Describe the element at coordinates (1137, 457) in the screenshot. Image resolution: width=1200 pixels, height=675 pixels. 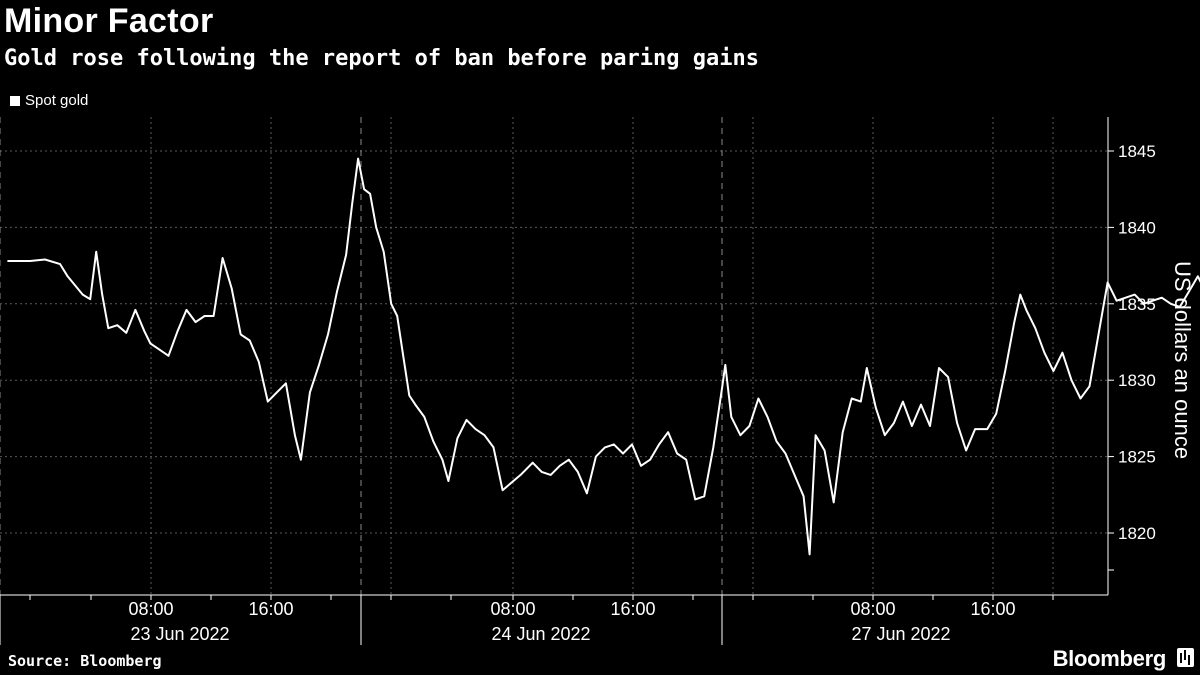
I see `y-tick-label: 1825` at that location.